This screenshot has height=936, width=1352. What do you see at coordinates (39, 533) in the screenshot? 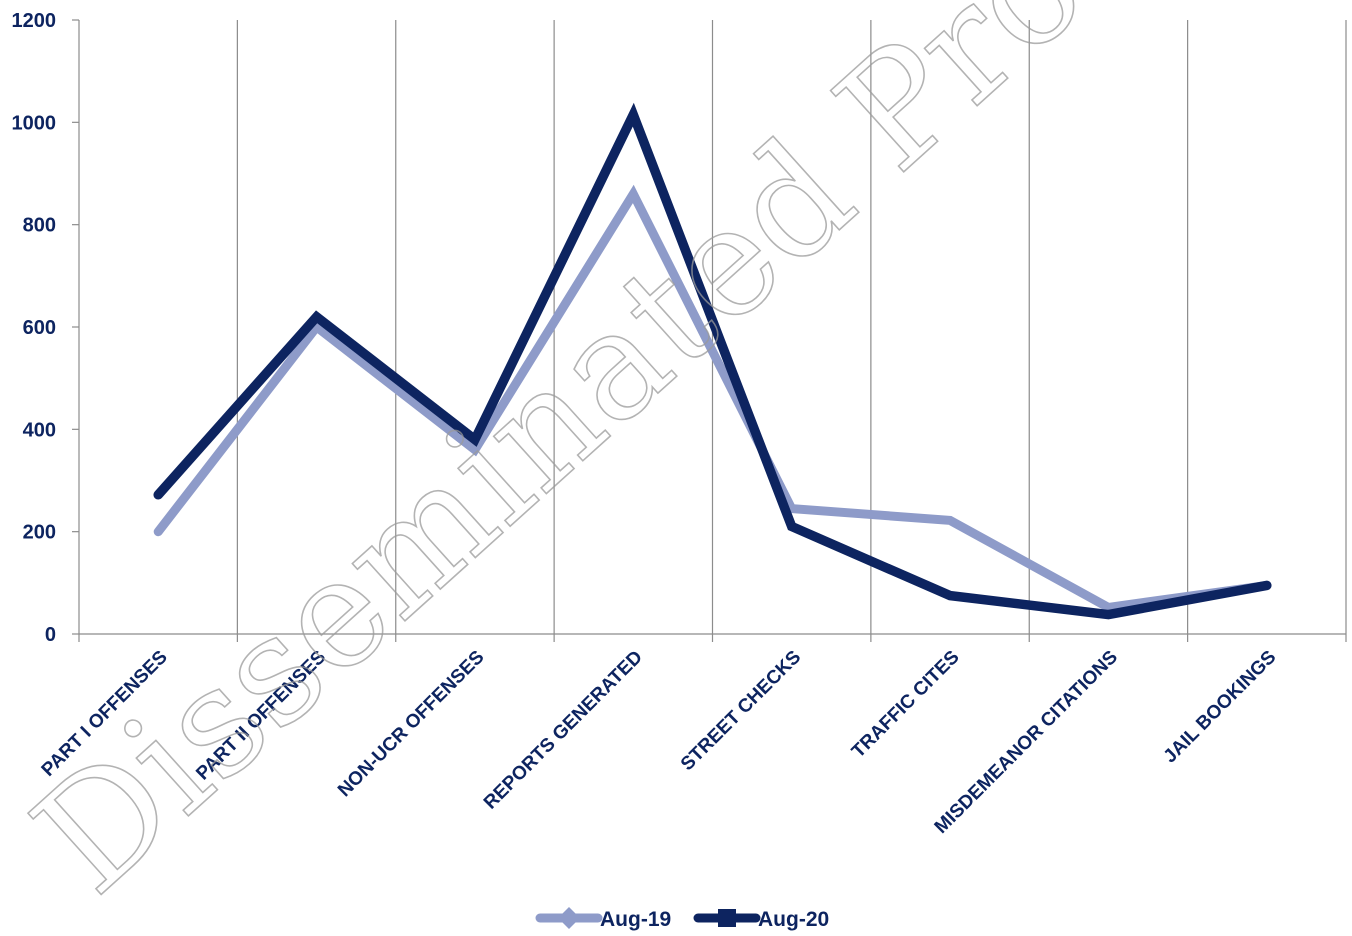
I see `y-tick-label: 200` at bounding box center [39, 533].